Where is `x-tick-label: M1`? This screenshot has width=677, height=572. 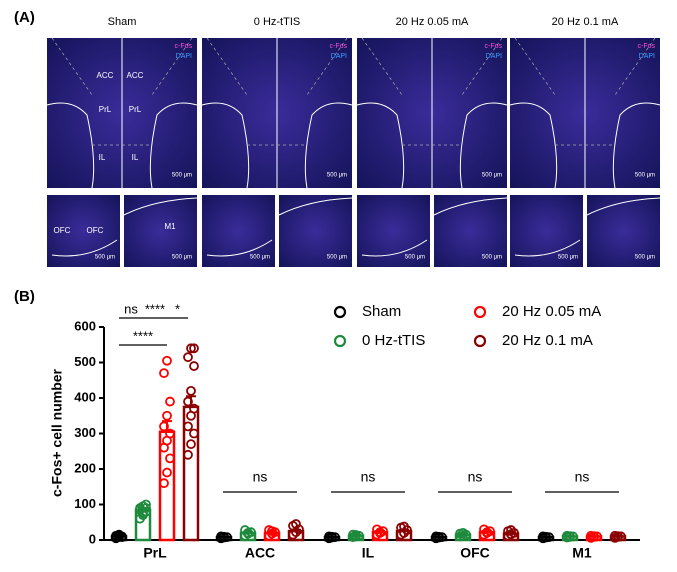
x-tick-label: M1 is located at coordinates (582, 553).